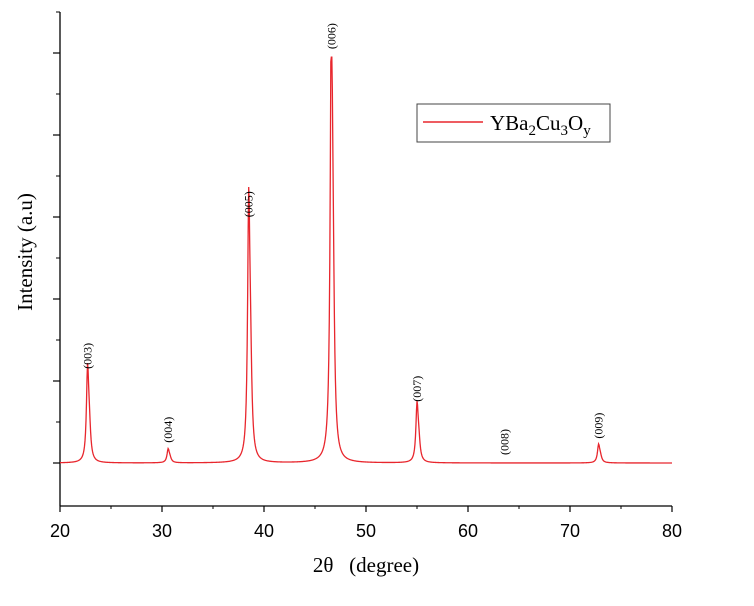  I want to click on legend-label-sub-1: 2, so click(533, 131).